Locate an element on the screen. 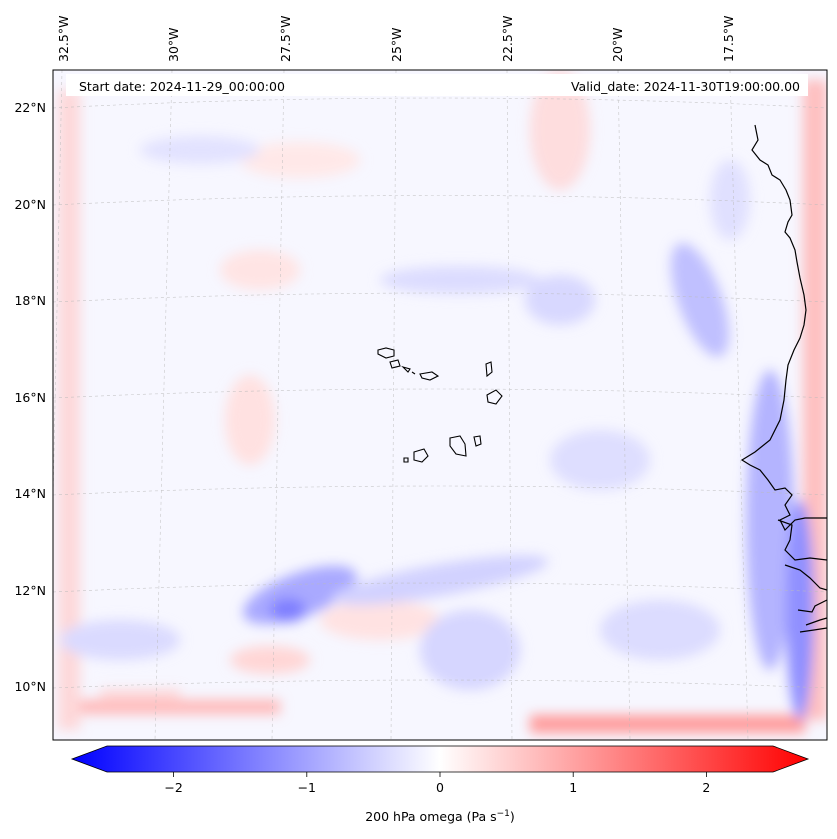 The height and width of the screenshot is (839, 837). lat-label-7: 10°N is located at coordinates (30, 686).